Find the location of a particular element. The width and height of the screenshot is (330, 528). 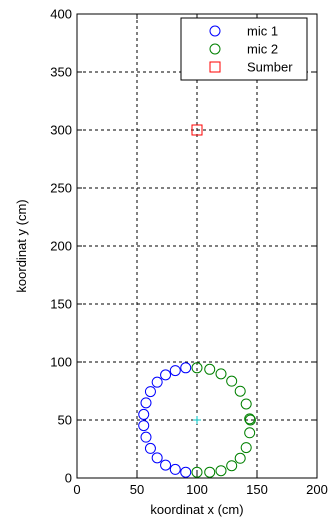

y-tick-label: 100 is located at coordinates (61, 362).